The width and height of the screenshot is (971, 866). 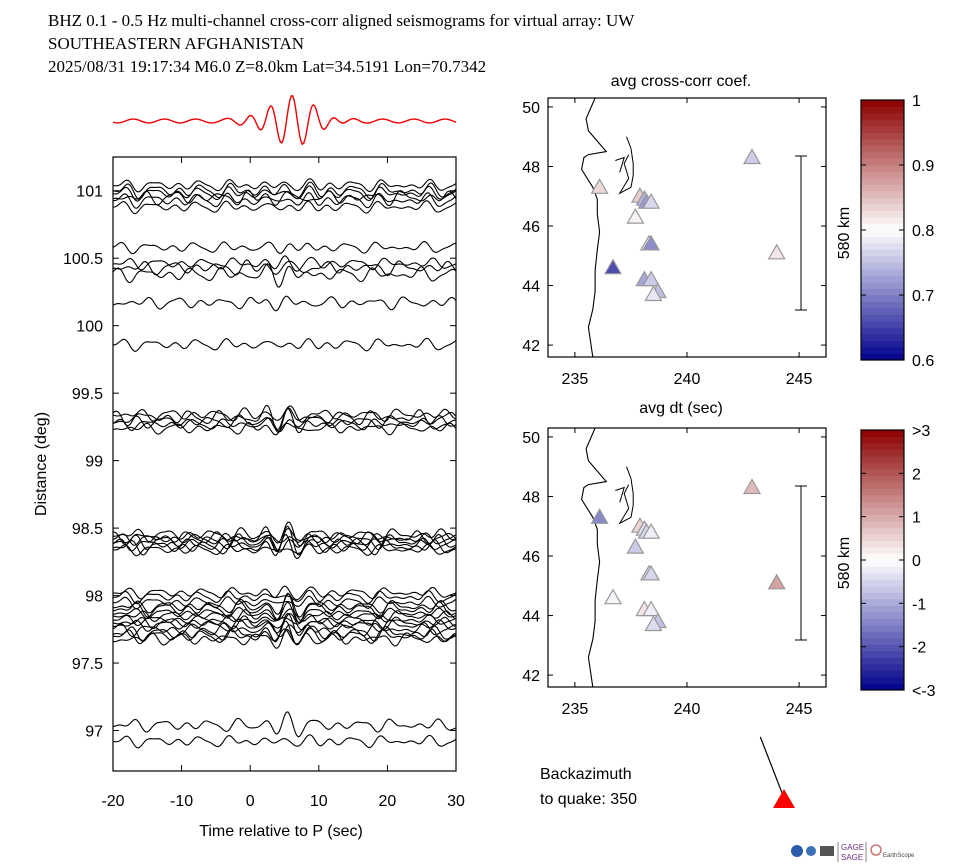 What do you see at coordinates (844, 233) in the screenshot?
I see `map-scale-bar-label: 580 km` at bounding box center [844, 233].